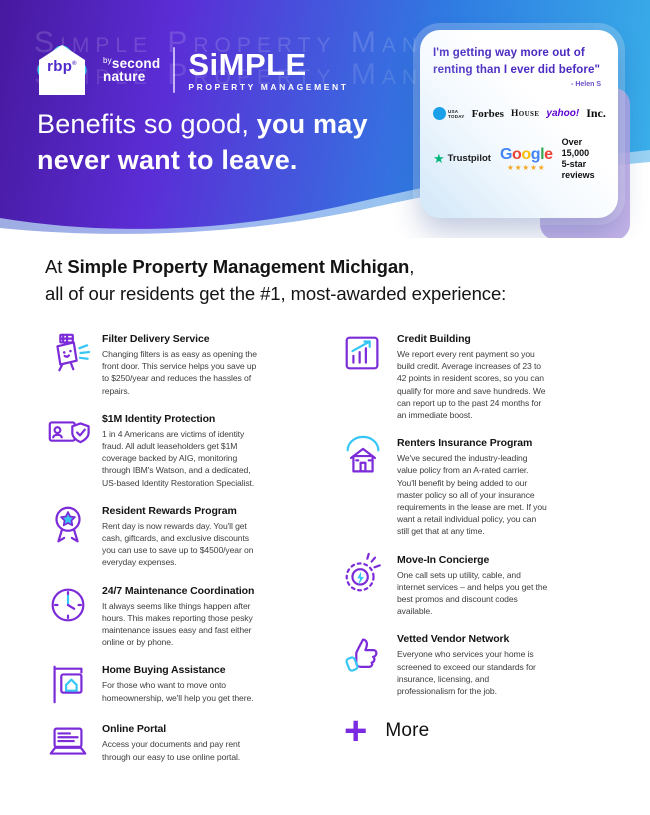 The image size is (650, 815). I want to click on online-portal-icon, so click(68, 741).